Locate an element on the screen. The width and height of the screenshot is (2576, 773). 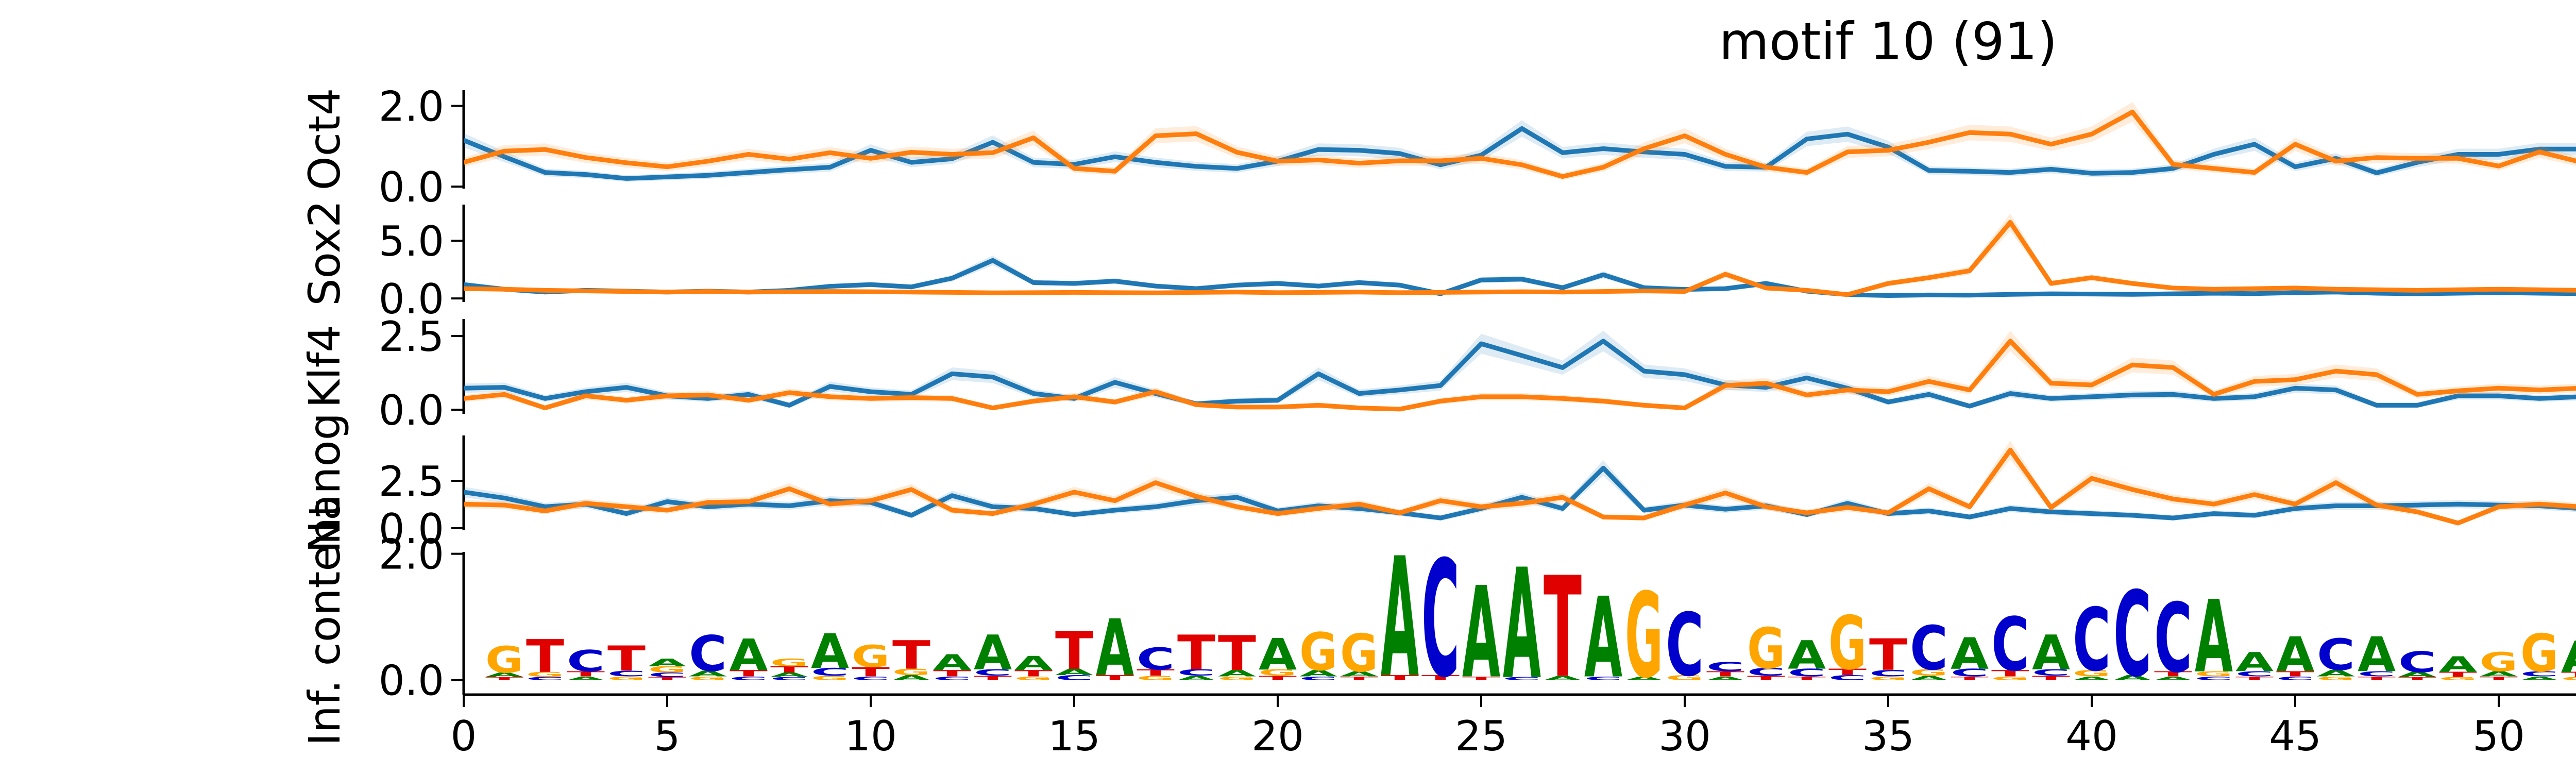
logo-letter-26-A: A is located at coordinates (1522, 624).